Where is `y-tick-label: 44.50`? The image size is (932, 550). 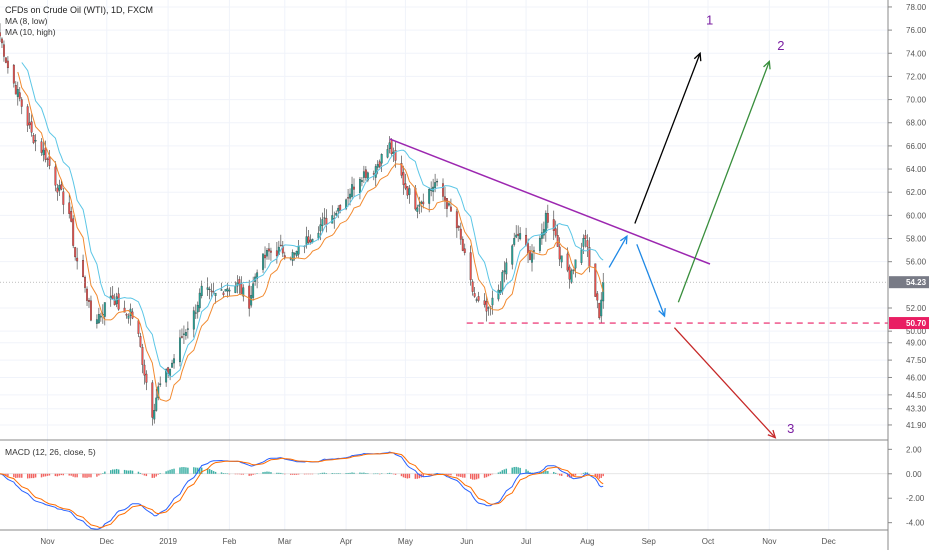 y-tick-label: 44.50 is located at coordinates (916, 395).